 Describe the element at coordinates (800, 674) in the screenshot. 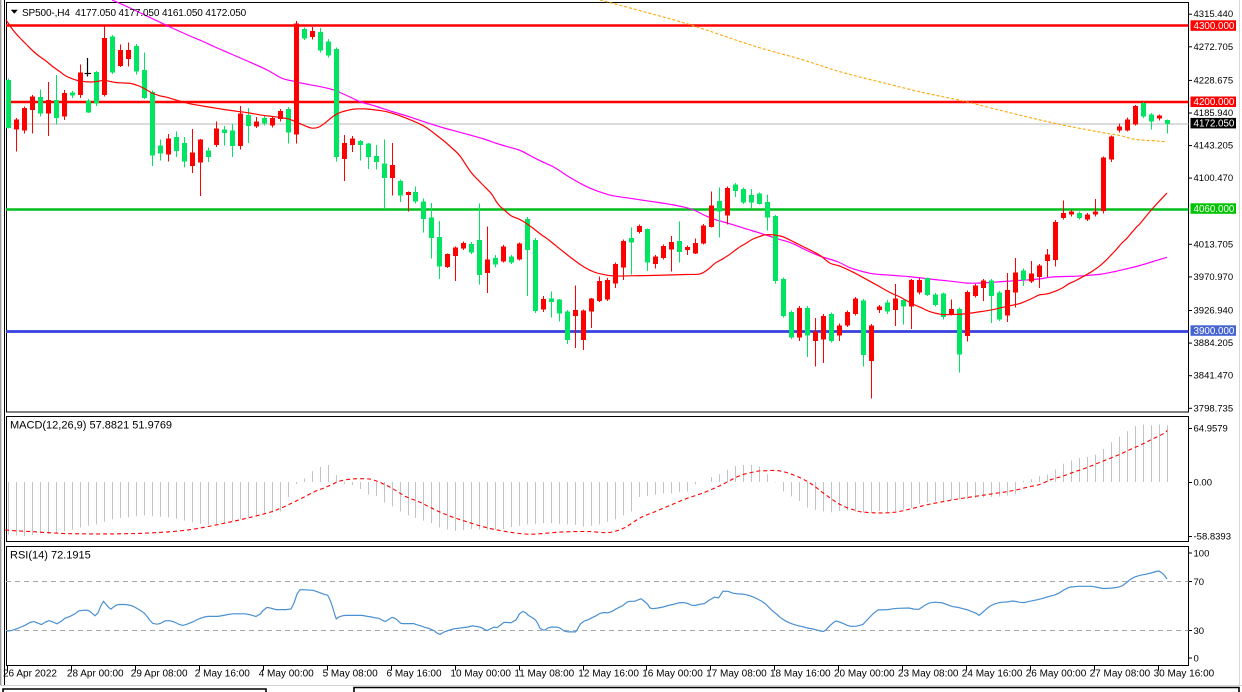

I see `svg-text: 18 May 16:00` at that location.